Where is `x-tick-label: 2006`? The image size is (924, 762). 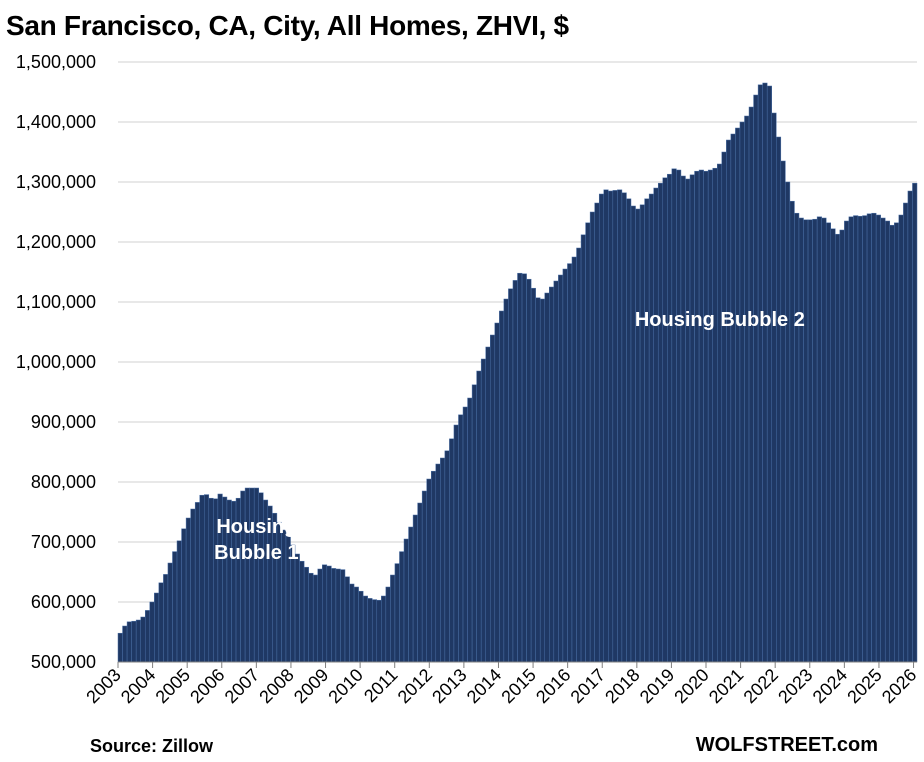 x-tick-label: 2006 is located at coordinates (207, 686).